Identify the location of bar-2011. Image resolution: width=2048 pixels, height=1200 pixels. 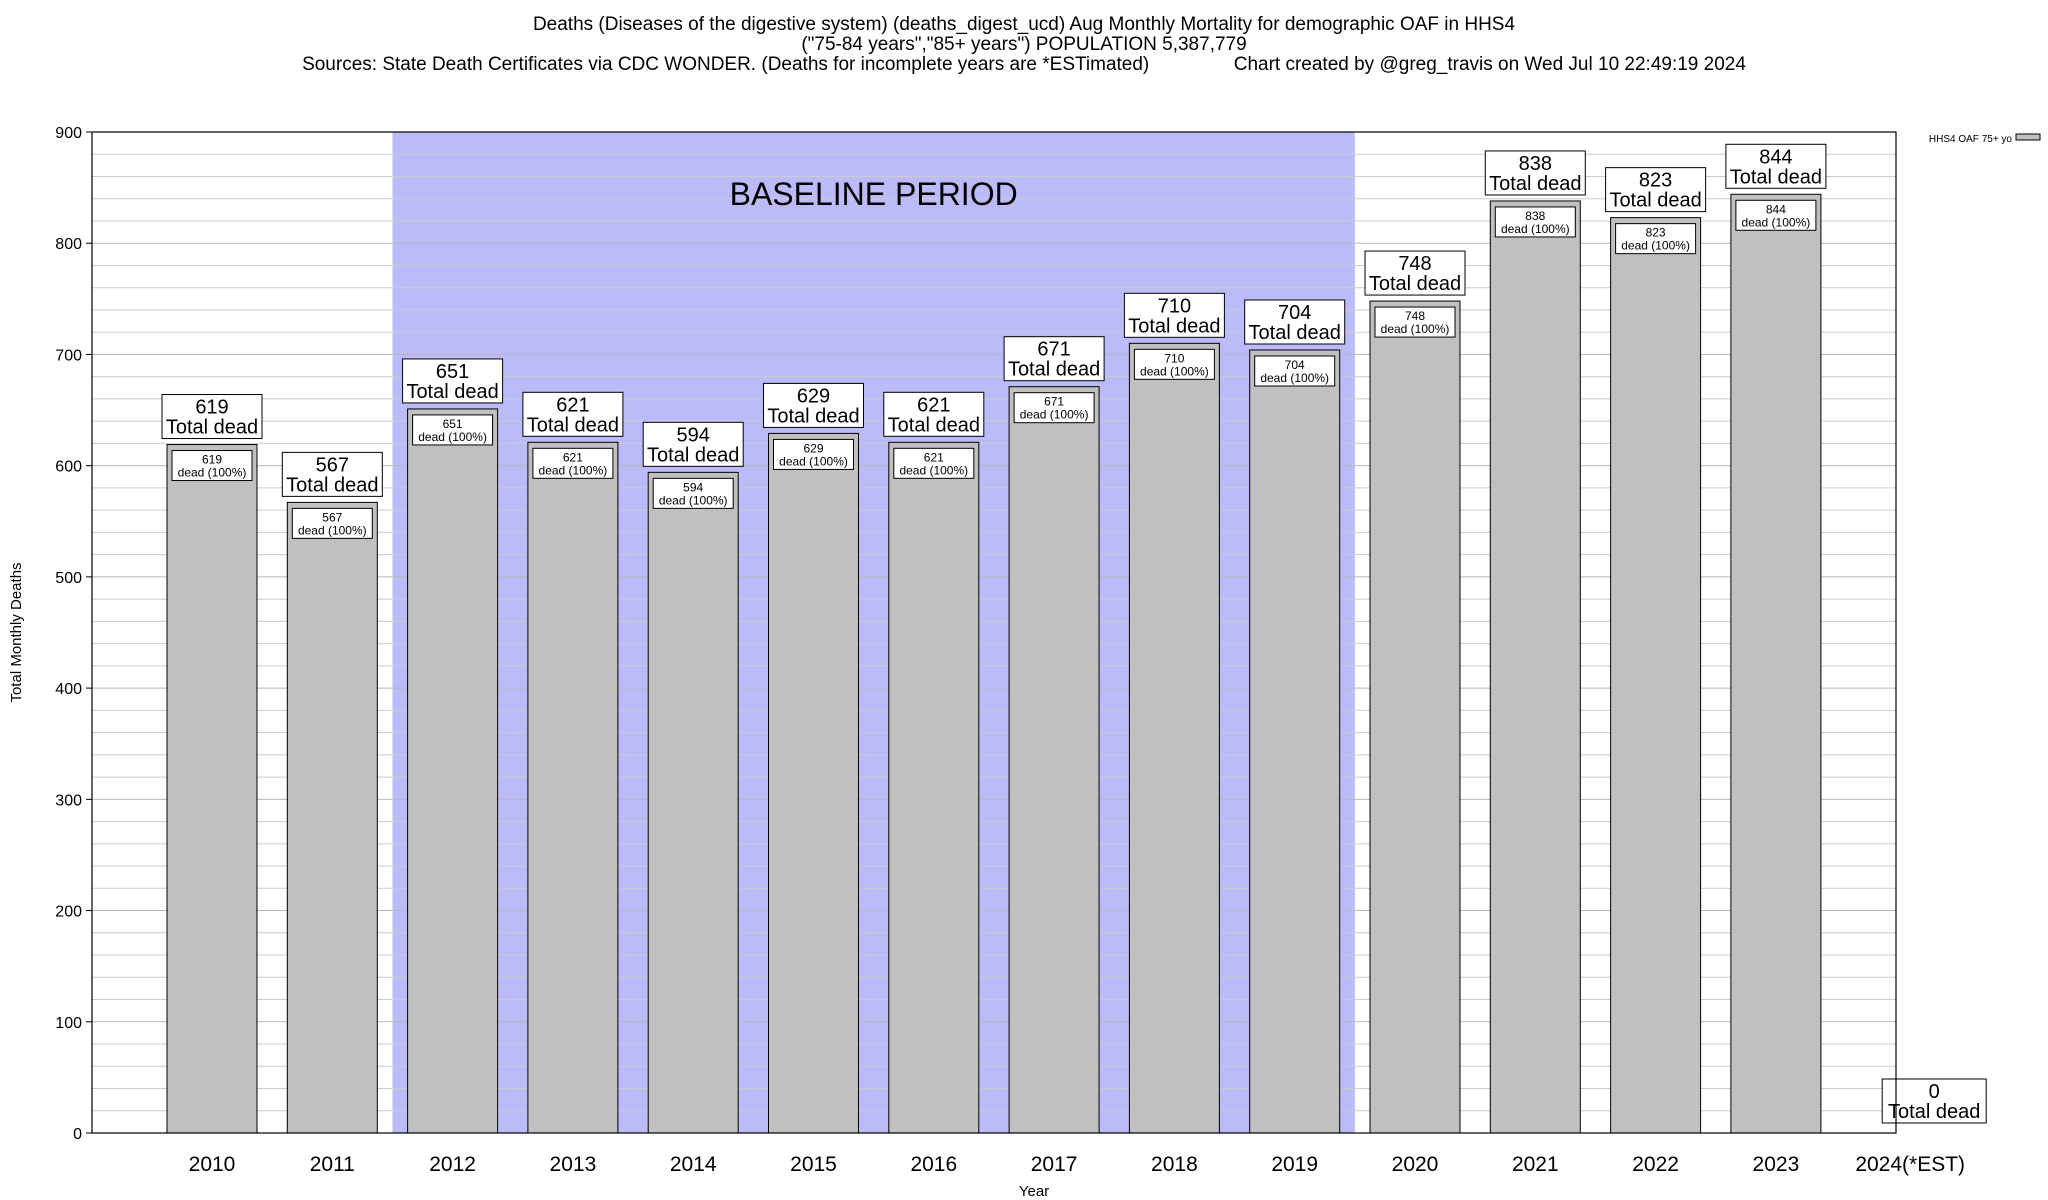
(332, 817).